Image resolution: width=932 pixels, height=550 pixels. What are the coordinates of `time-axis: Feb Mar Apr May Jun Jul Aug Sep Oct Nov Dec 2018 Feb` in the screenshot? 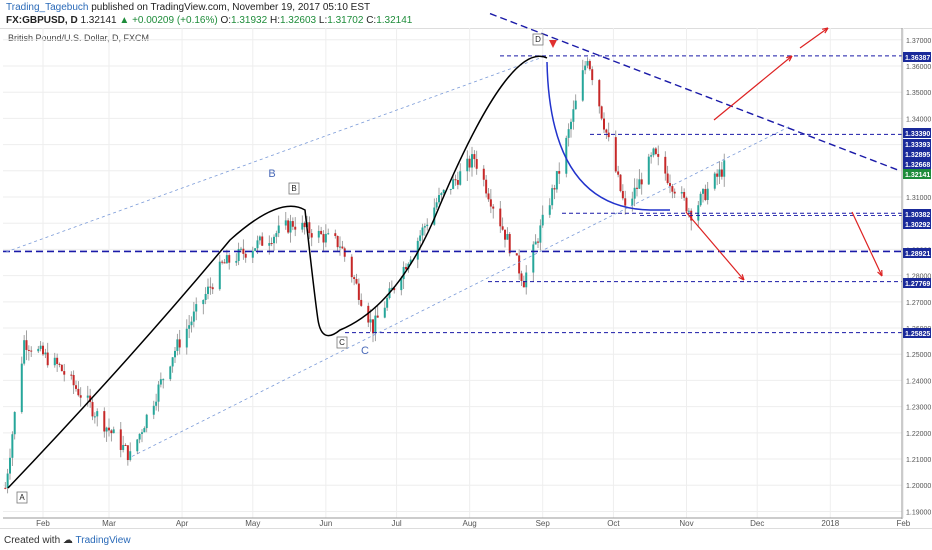 It's located at (457, 522).